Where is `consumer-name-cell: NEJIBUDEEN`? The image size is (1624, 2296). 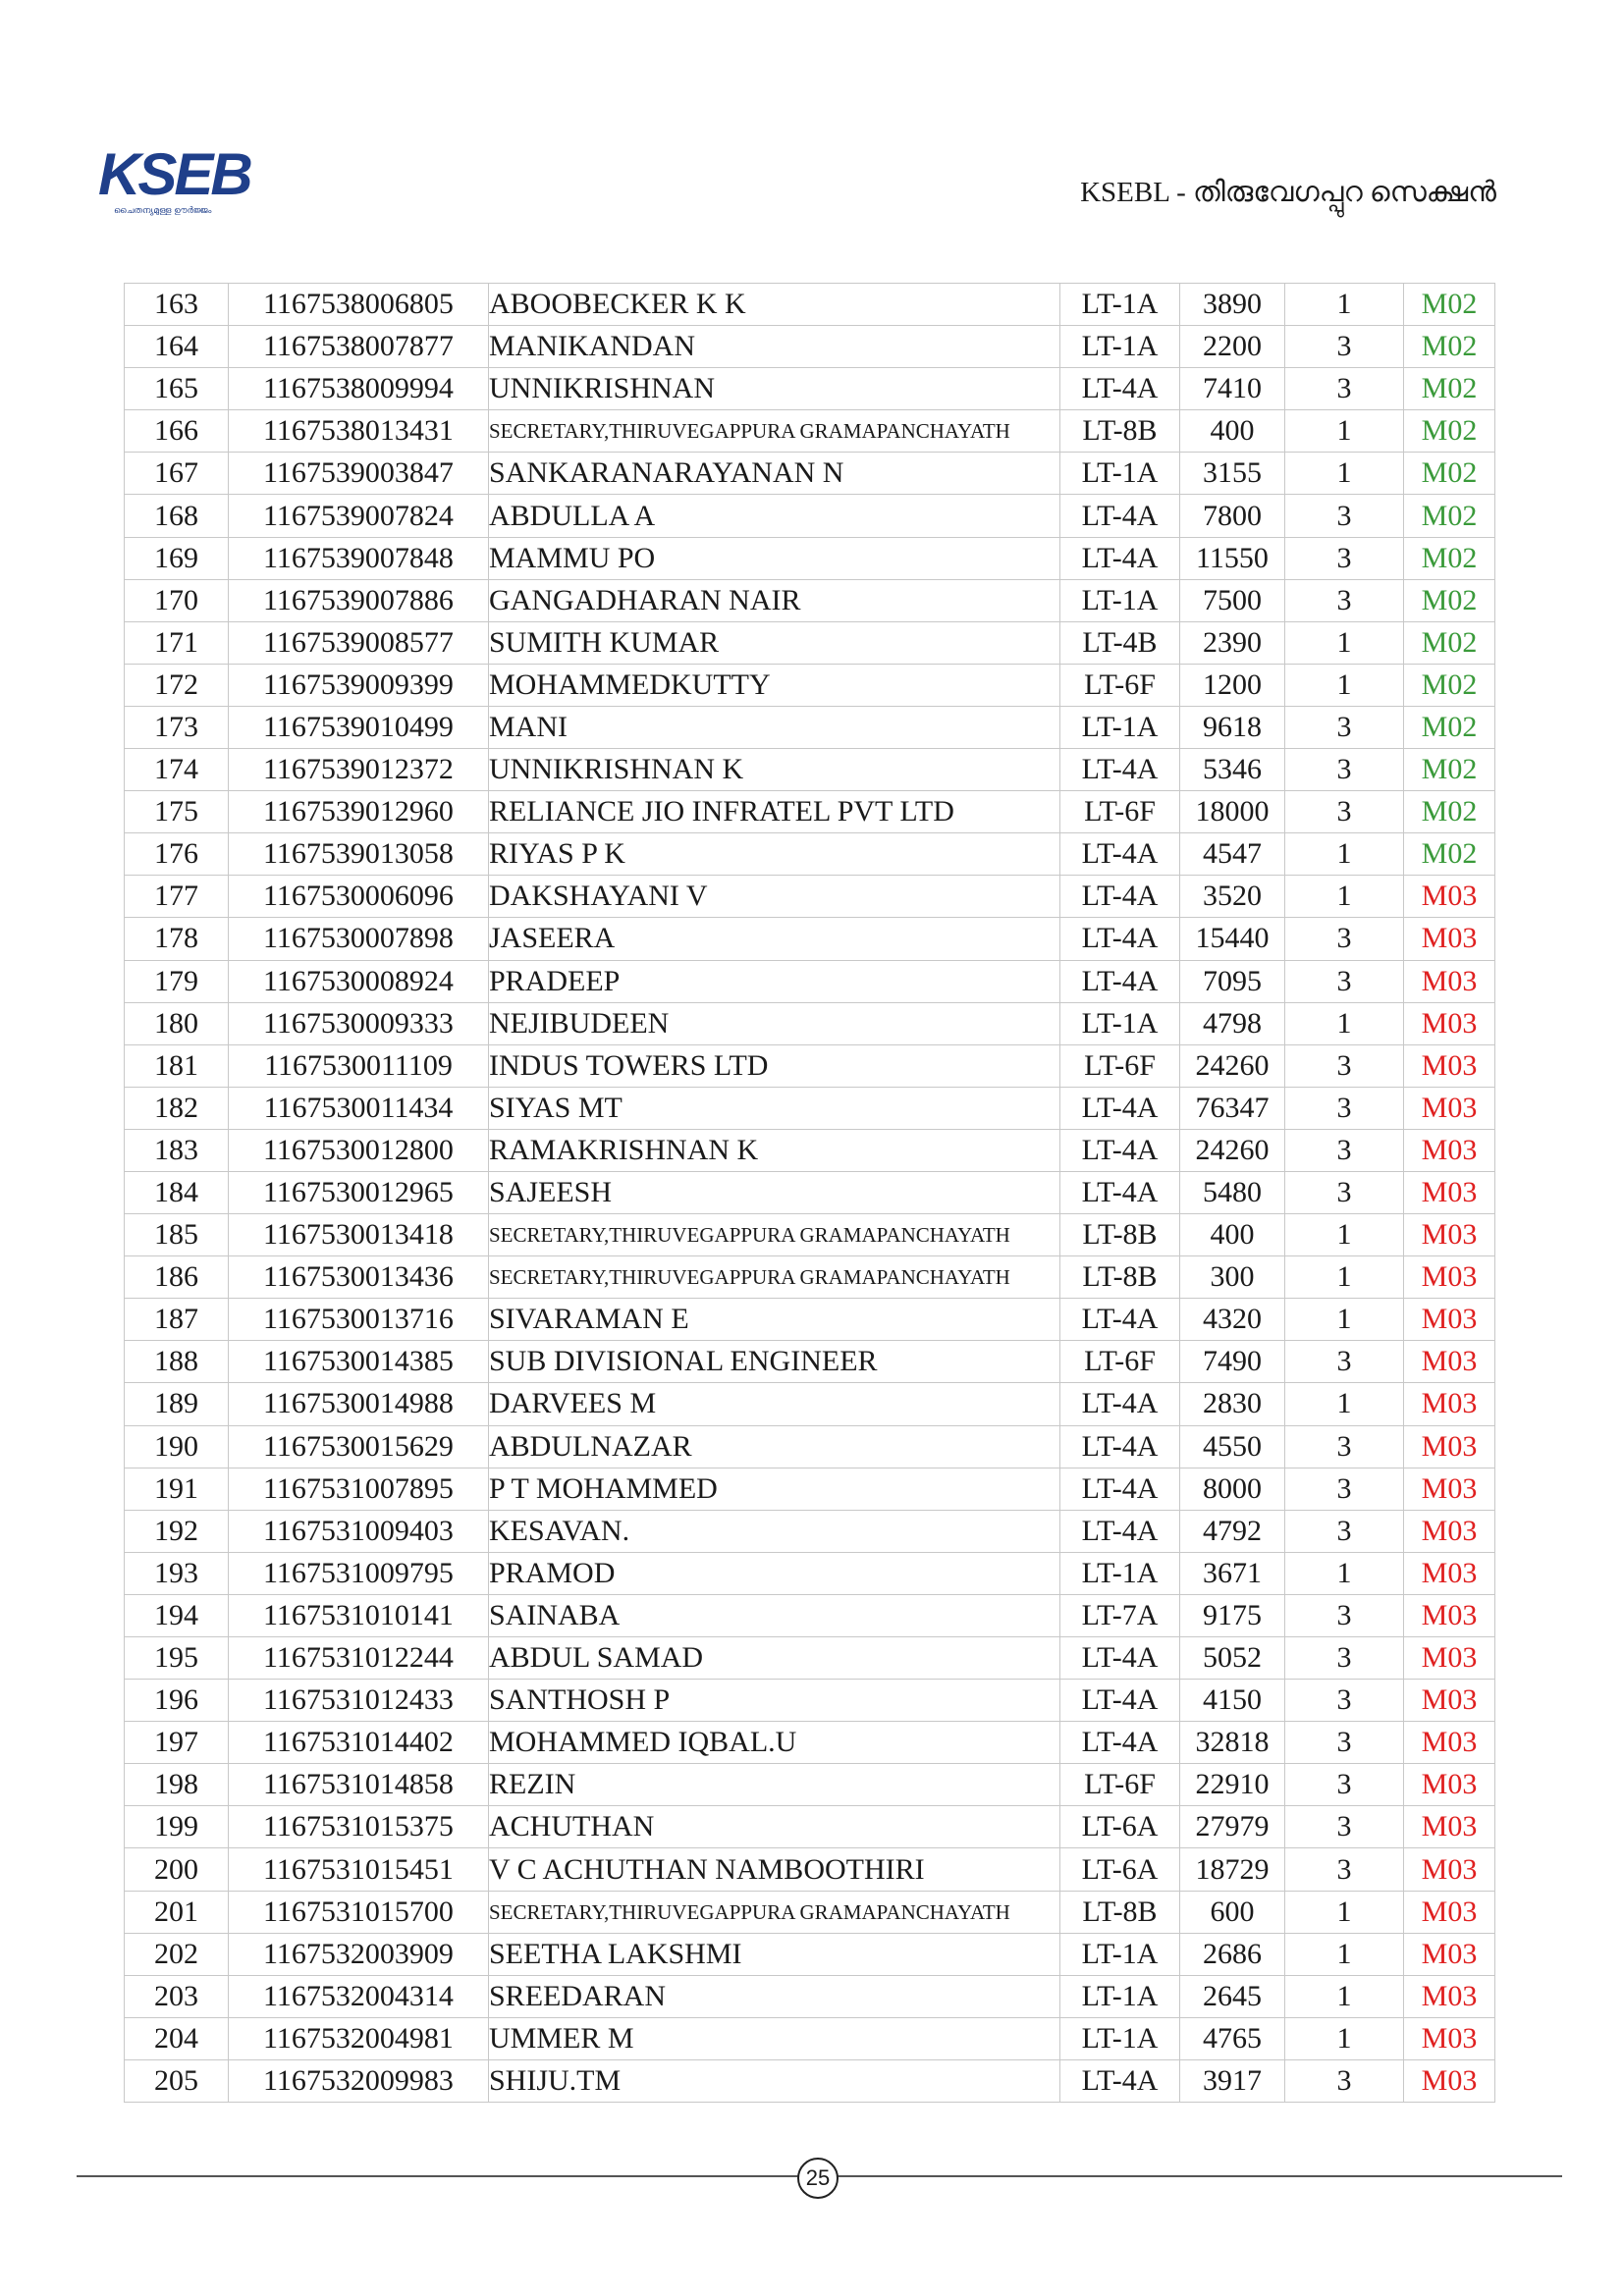 consumer-name-cell: NEJIBUDEEN is located at coordinates (774, 1023).